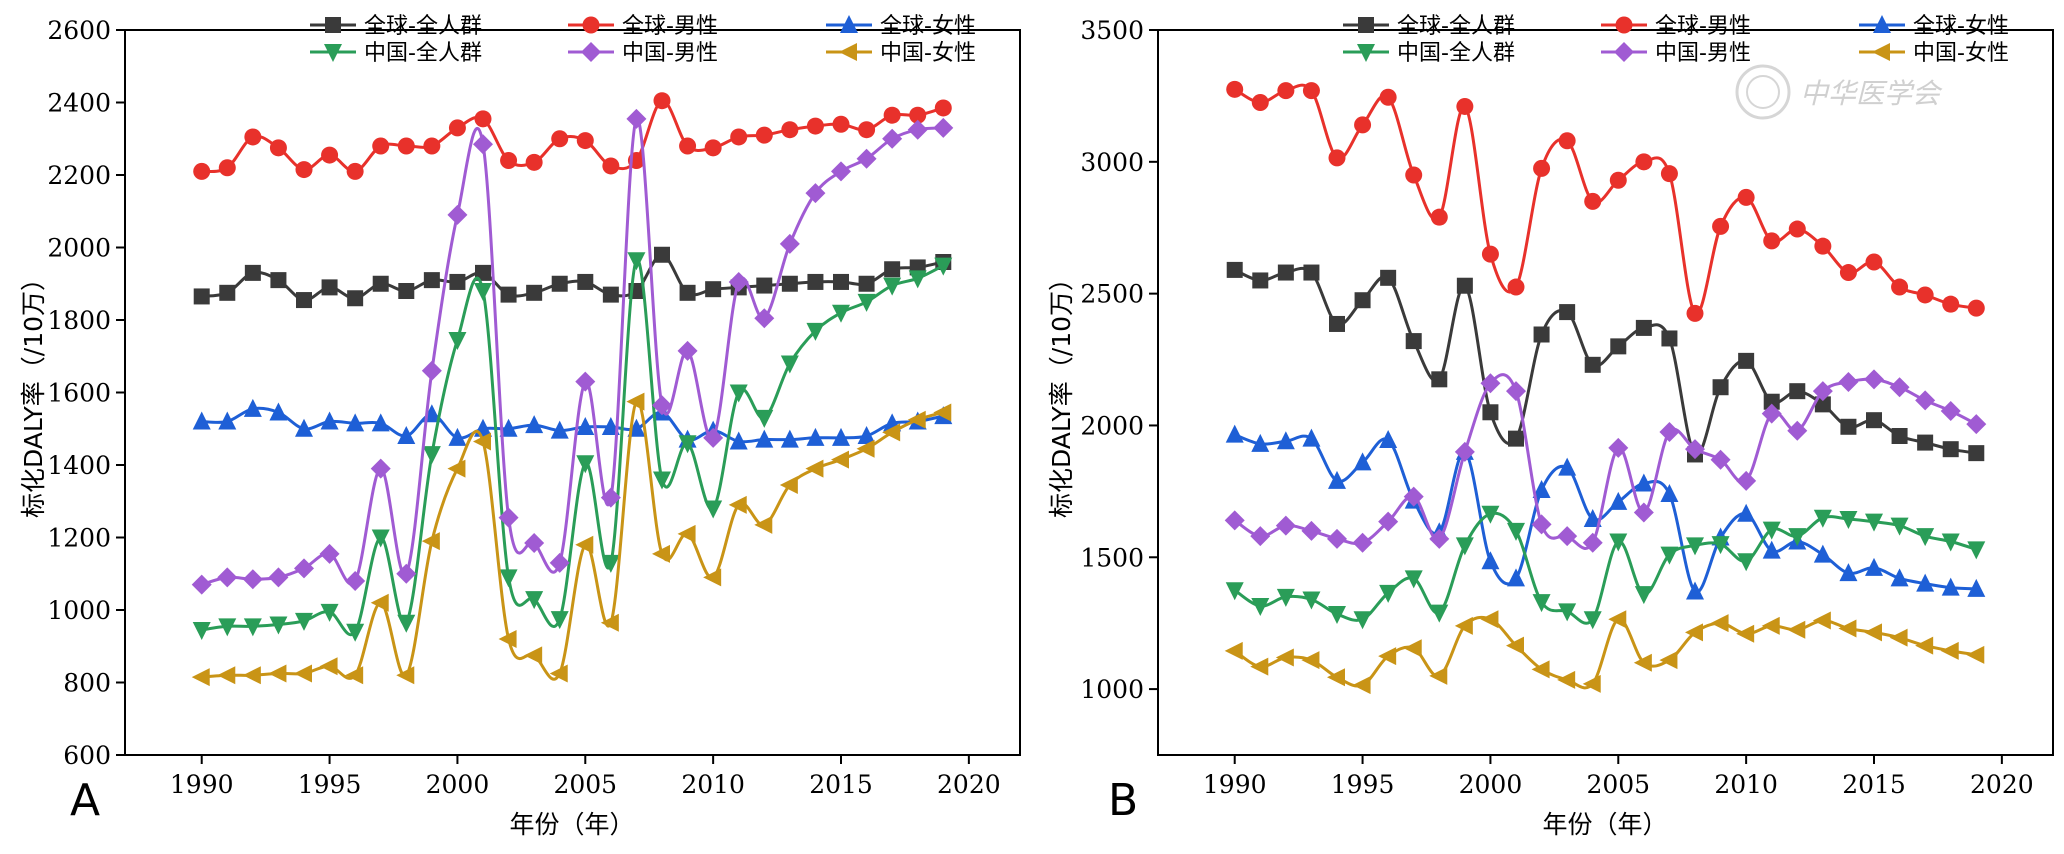 The height and width of the screenshot is (854, 2064). Describe the element at coordinates (79, 610) in the screenshot. I see `y-tick-label: 1000` at that location.